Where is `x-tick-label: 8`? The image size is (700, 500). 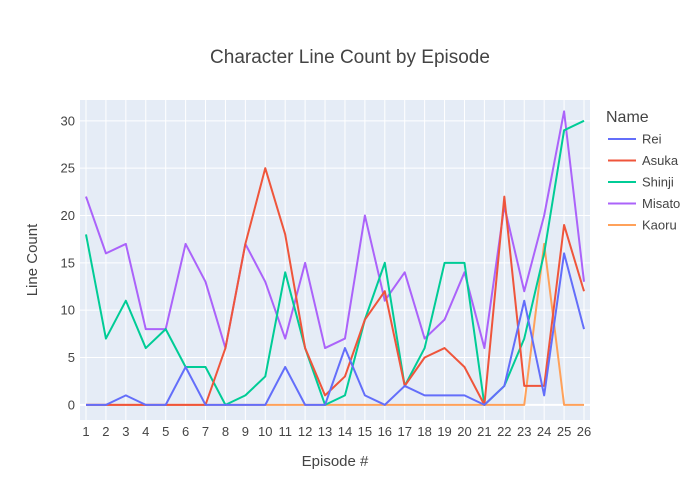
x-tick-label: 8 is located at coordinates (225, 431).